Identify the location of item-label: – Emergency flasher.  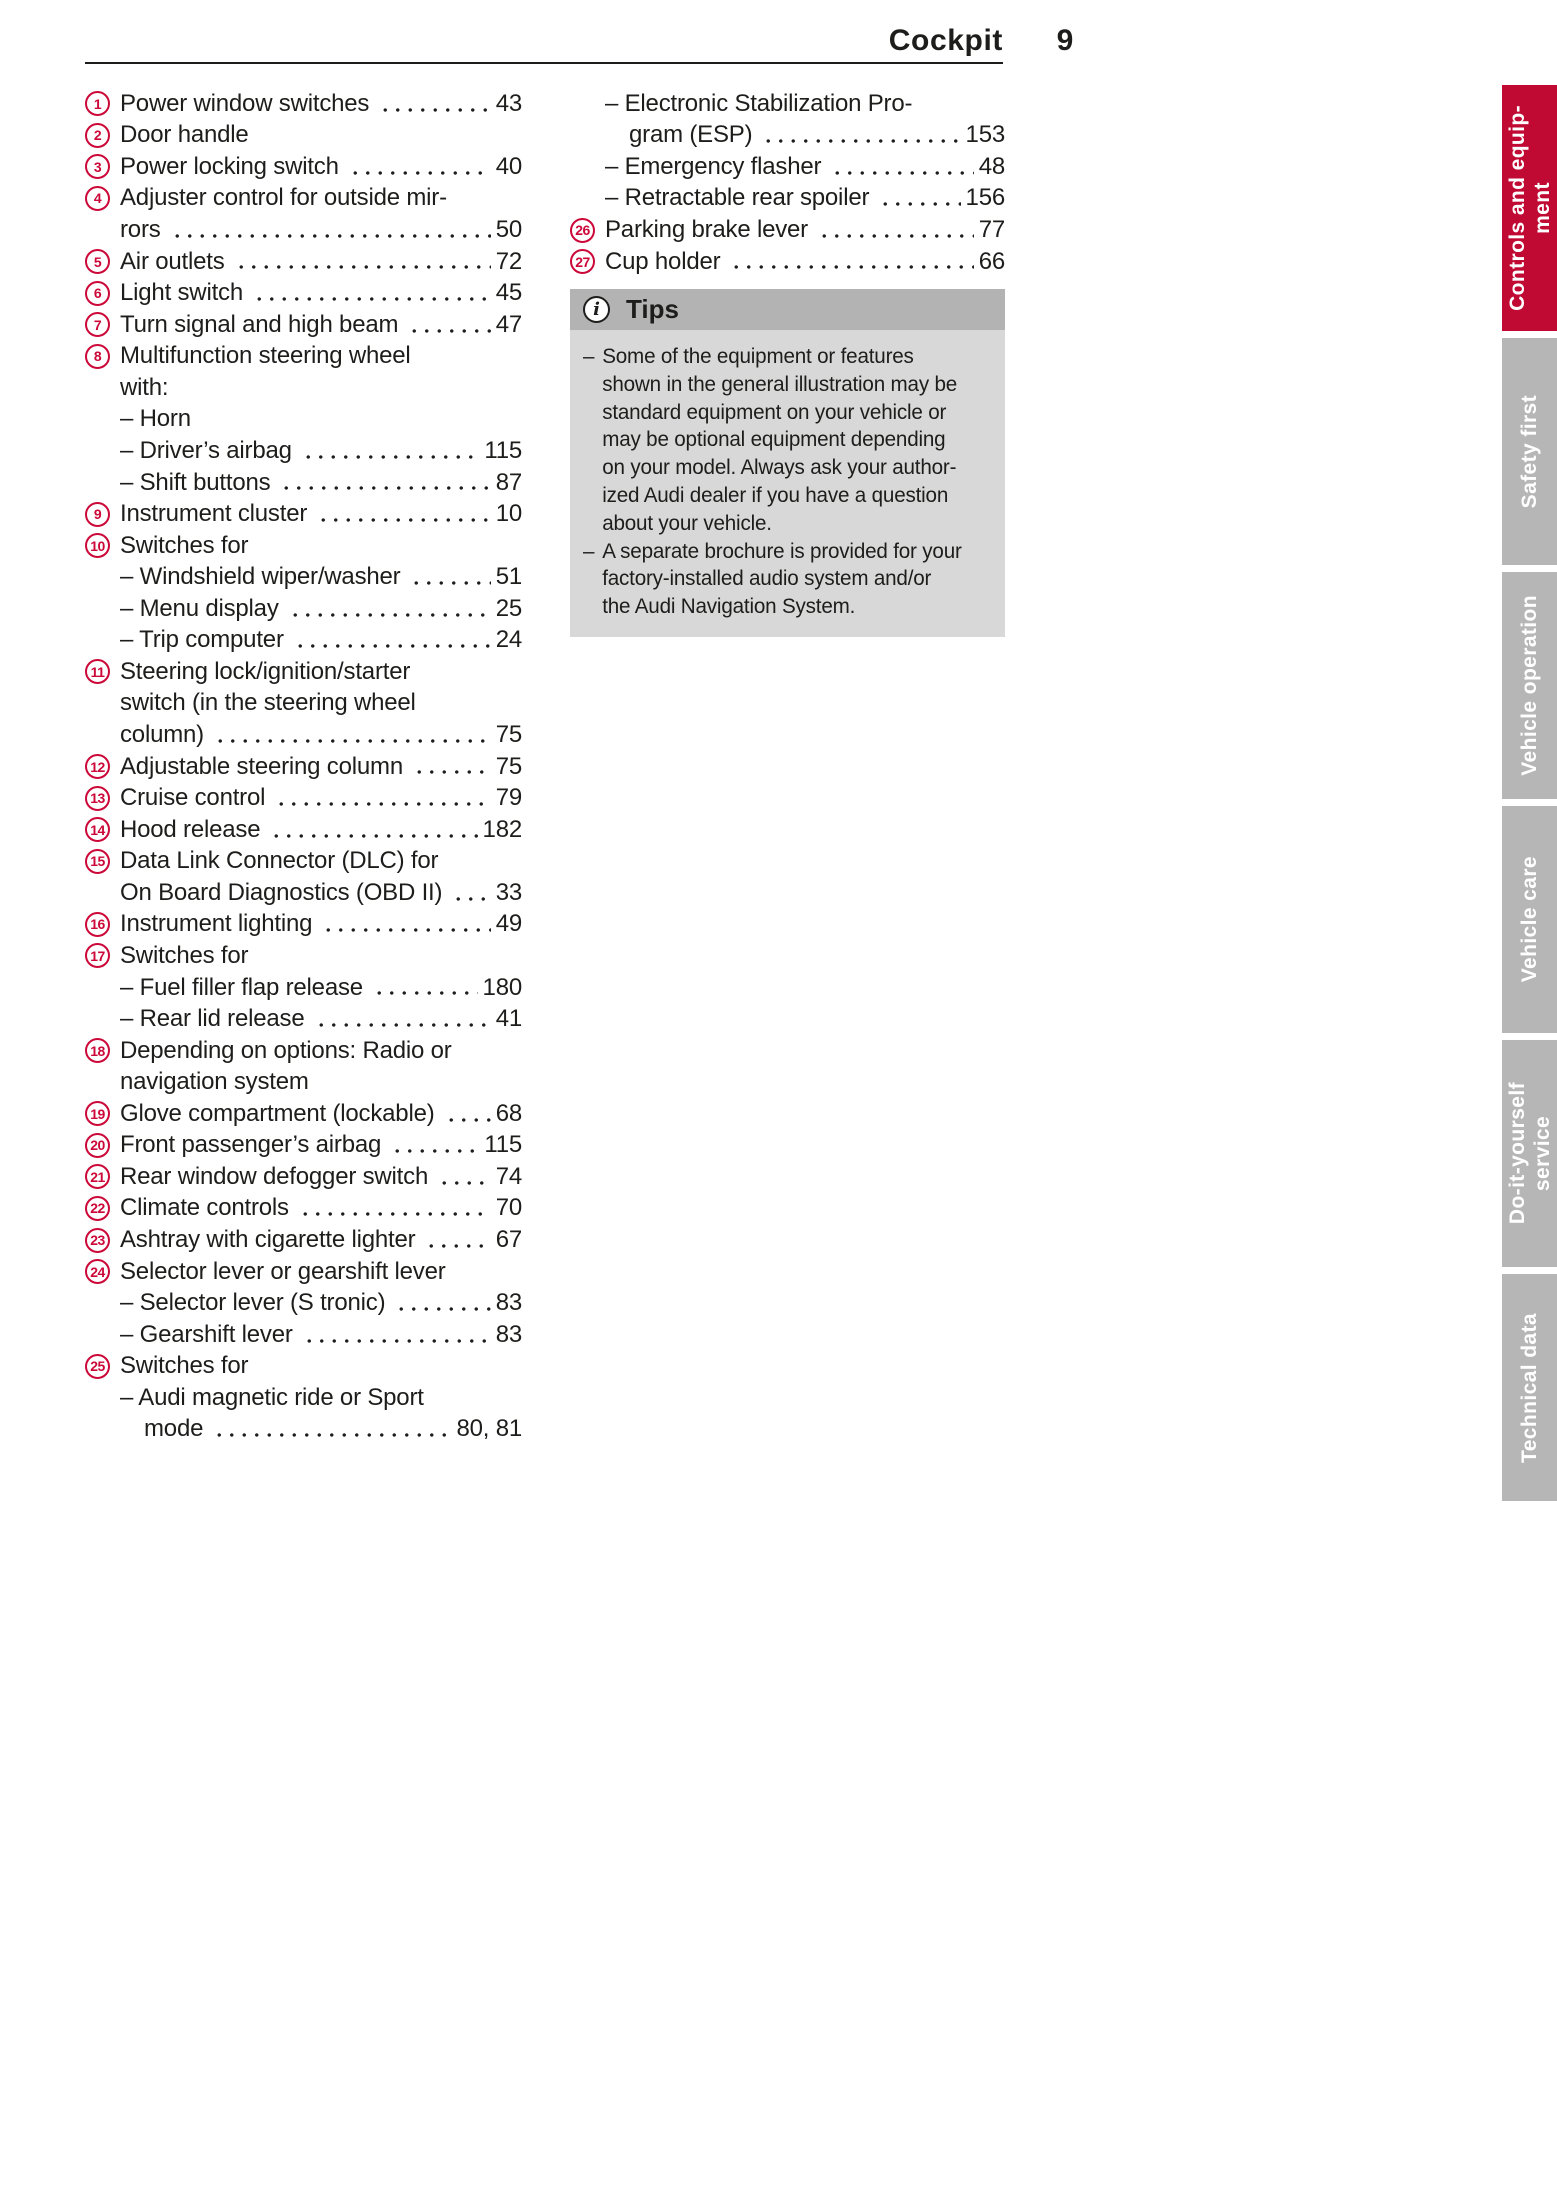
(713, 166).